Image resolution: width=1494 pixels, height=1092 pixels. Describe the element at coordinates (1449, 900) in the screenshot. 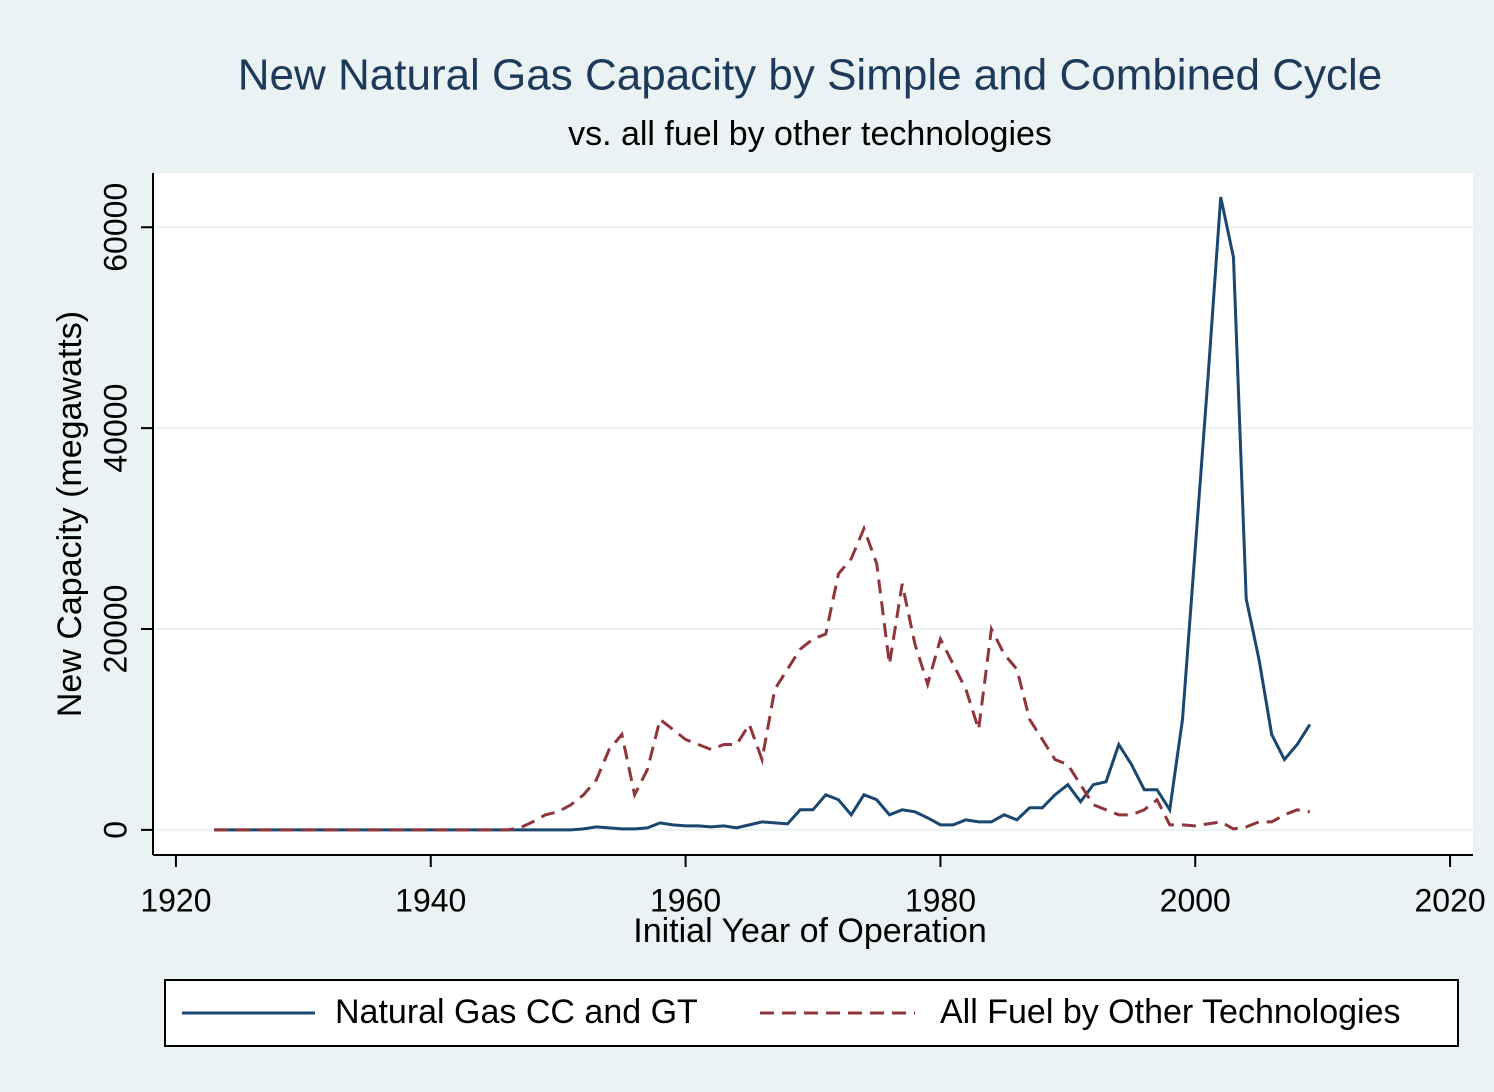

I see `x-tick-label: 2020` at that location.